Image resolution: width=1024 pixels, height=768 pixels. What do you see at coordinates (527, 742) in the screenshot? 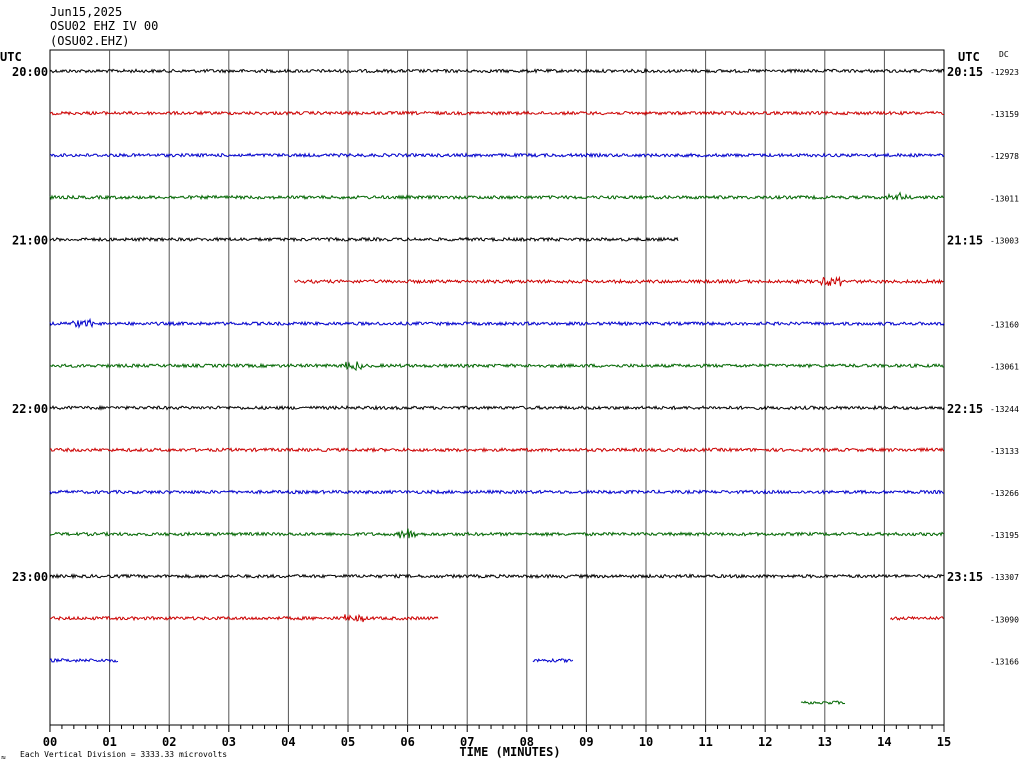
I see `x-tick-label: 08` at bounding box center [527, 742].